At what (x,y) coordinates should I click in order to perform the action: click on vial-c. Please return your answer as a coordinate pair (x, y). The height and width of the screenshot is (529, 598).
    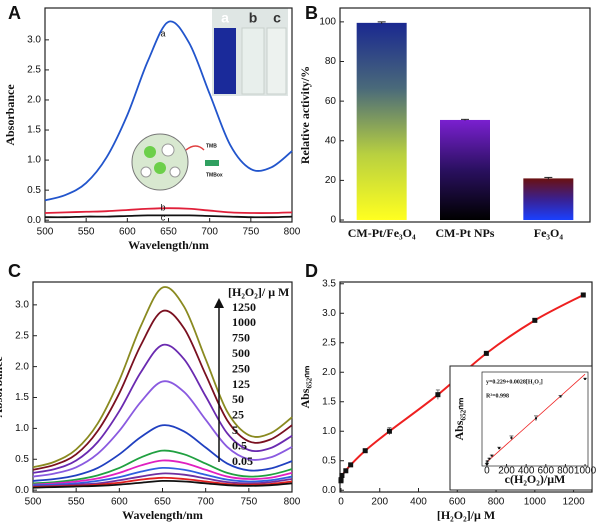
    Looking at the image, I should click on (276, 61).